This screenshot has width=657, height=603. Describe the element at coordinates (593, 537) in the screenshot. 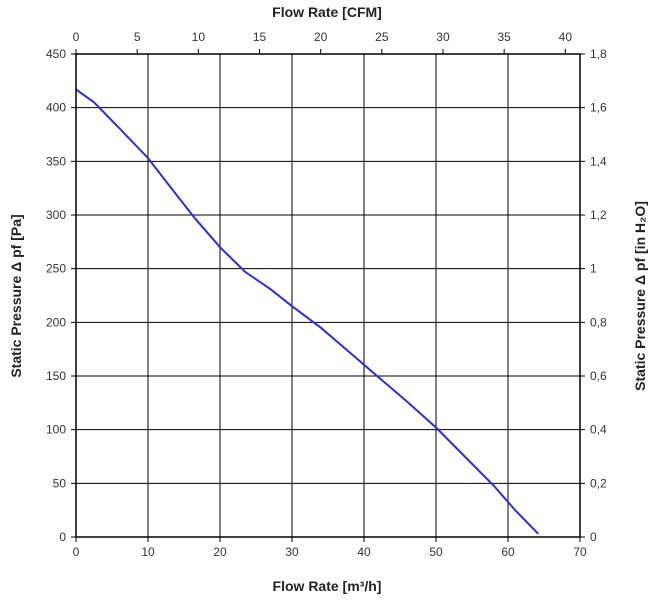

I see `right-tick-label: 0` at that location.